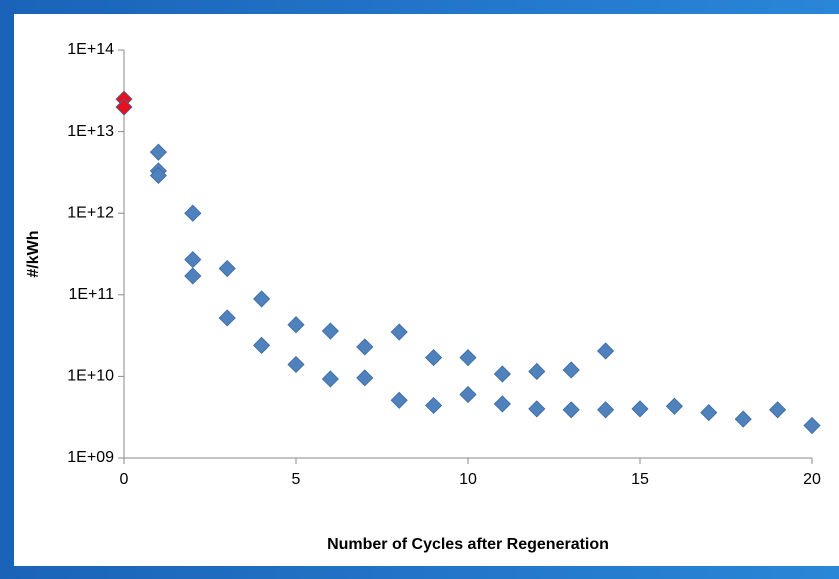 The image size is (839, 579). I want to click on x-tick-label: 5, so click(296, 479).